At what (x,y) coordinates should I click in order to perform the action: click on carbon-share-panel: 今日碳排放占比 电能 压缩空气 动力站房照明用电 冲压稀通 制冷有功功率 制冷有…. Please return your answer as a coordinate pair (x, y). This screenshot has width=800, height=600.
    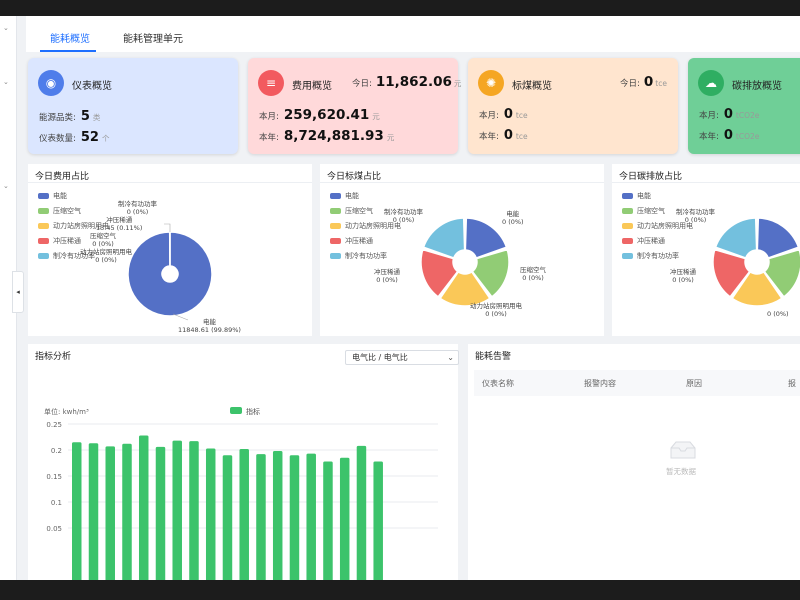
    Looking at the image, I should click on (706, 250).